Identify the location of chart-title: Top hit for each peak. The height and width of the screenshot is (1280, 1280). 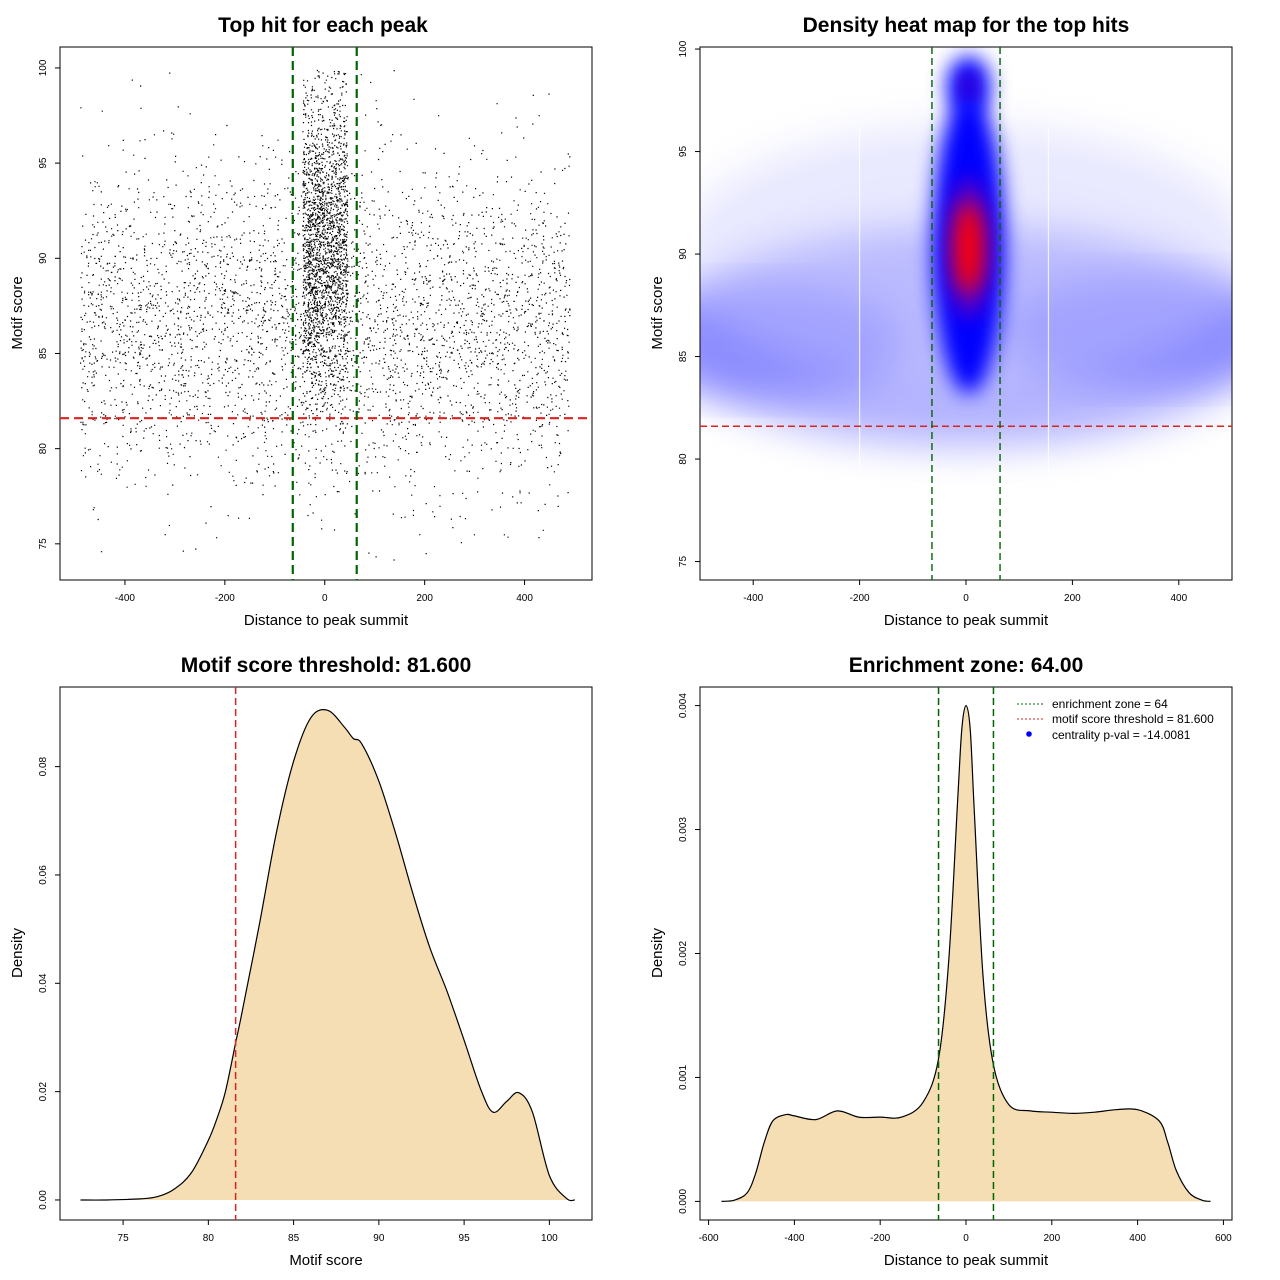
(323, 25).